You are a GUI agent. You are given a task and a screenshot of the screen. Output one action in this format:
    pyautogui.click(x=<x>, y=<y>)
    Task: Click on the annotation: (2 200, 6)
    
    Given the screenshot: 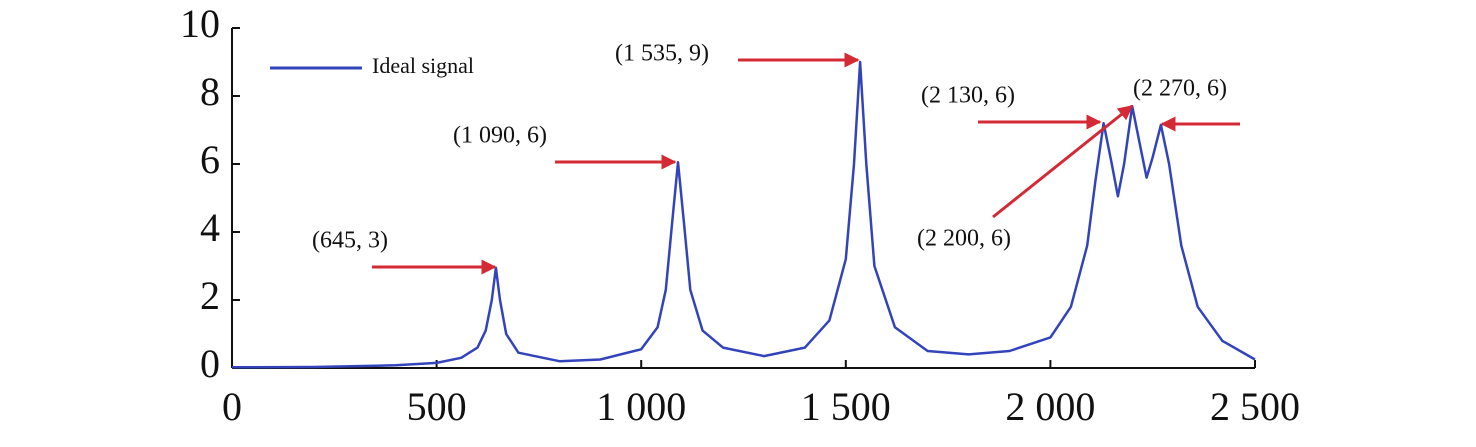 What is the action you would take?
    pyautogui.click(x=964, y=239)
    